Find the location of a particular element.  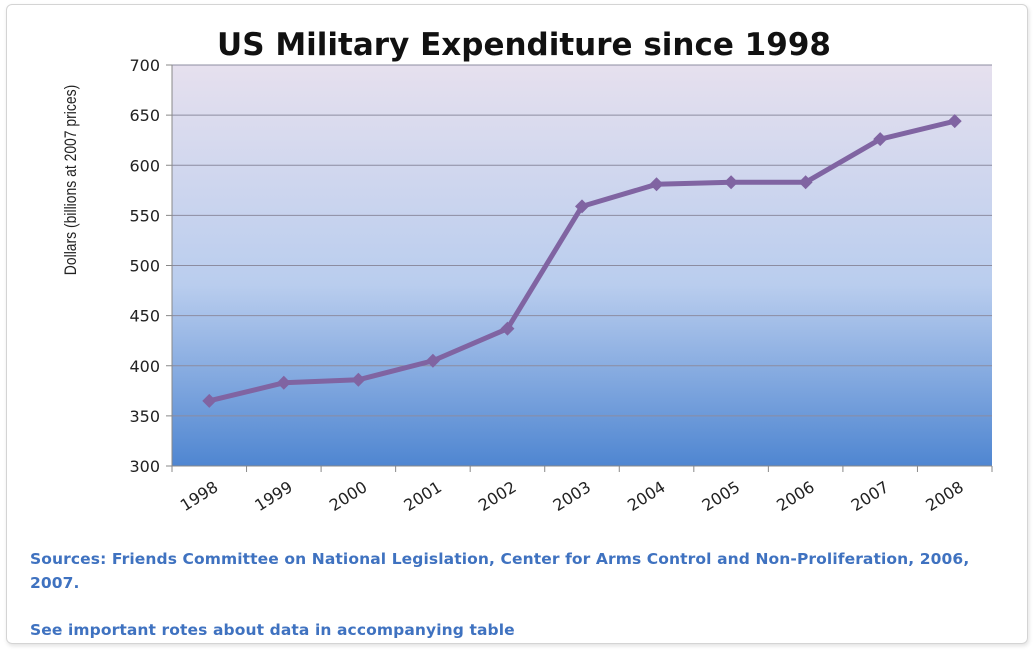

x-tick-label: 2000 is located at coordinates (348, 496).